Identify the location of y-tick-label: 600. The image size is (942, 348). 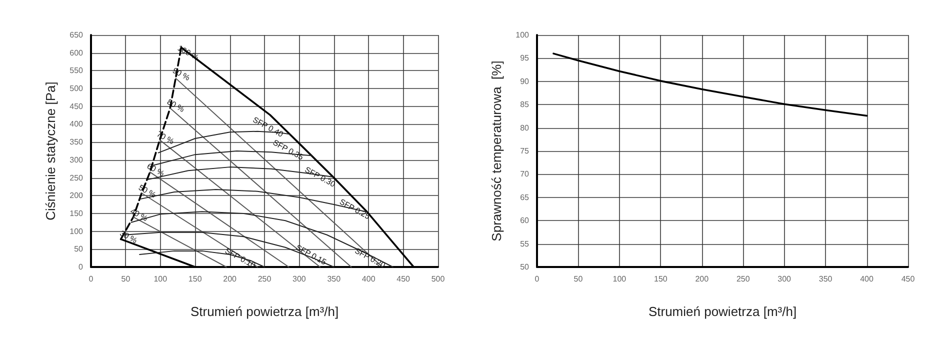
(77, 53).